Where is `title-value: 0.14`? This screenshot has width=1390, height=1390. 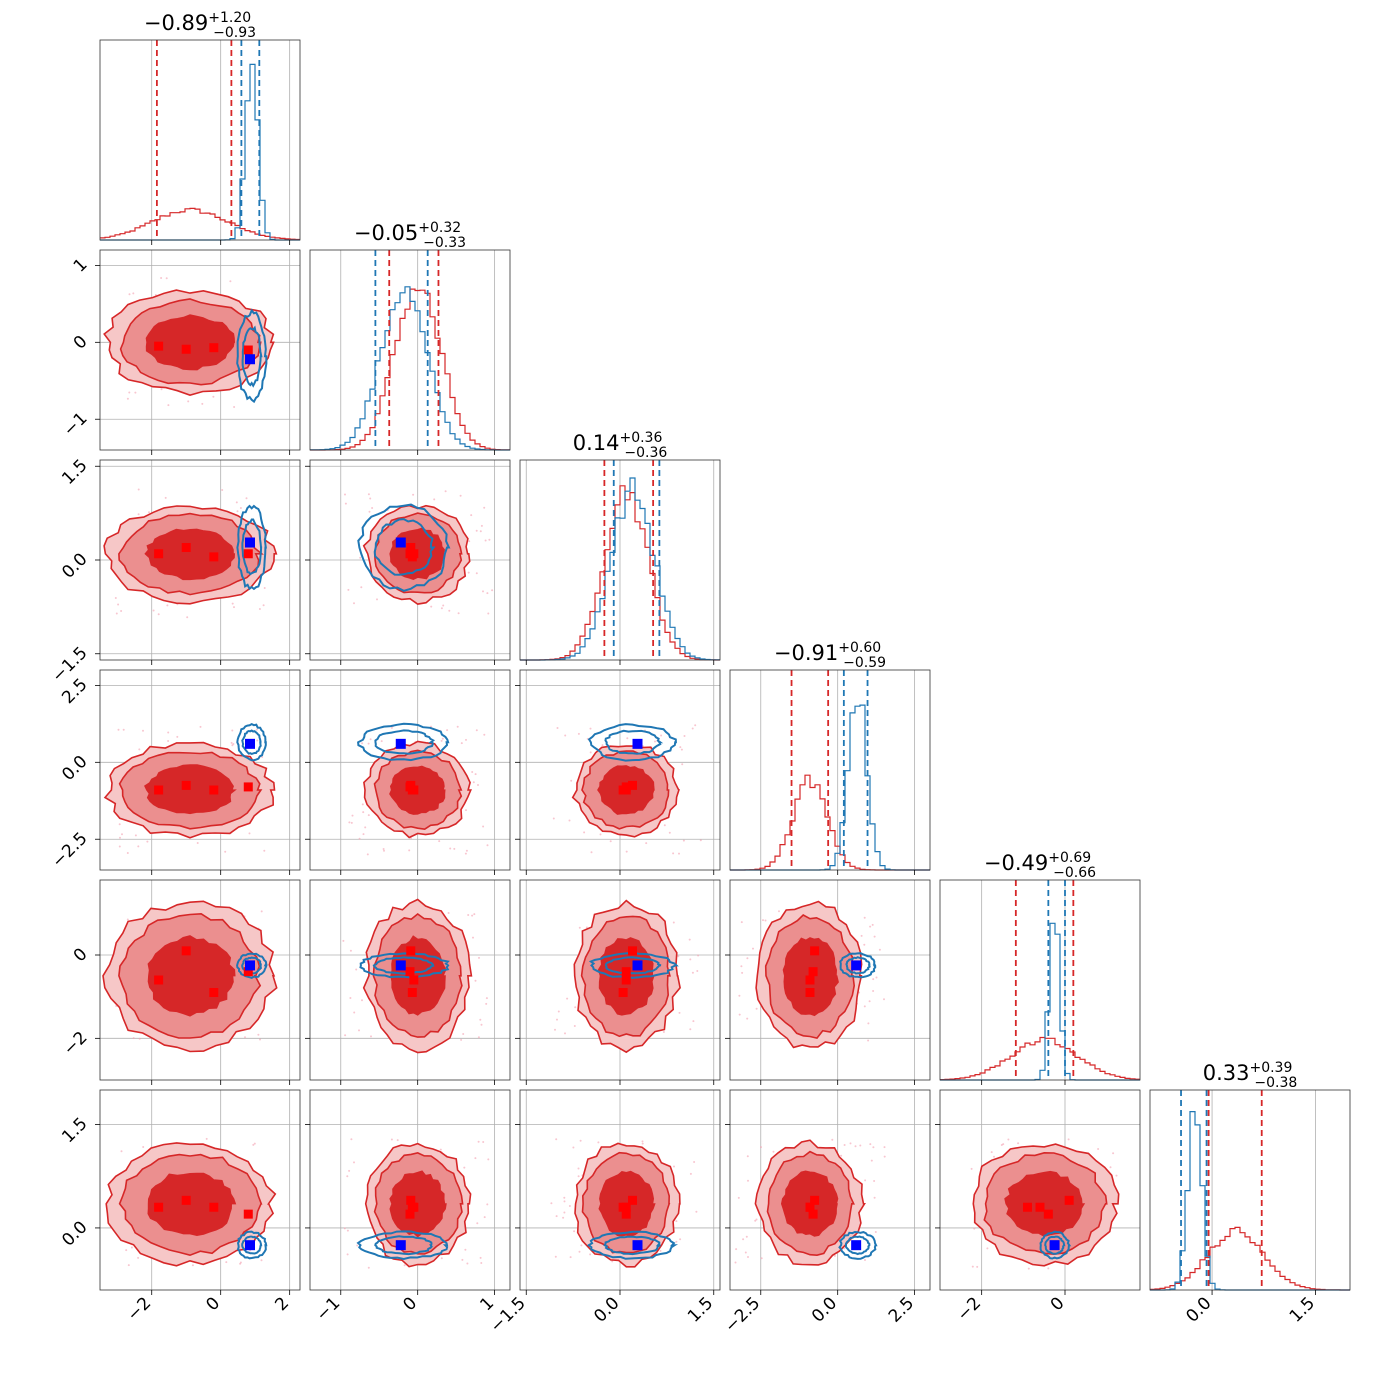
title-value: 0.14 is located at coordinates (596, 443).